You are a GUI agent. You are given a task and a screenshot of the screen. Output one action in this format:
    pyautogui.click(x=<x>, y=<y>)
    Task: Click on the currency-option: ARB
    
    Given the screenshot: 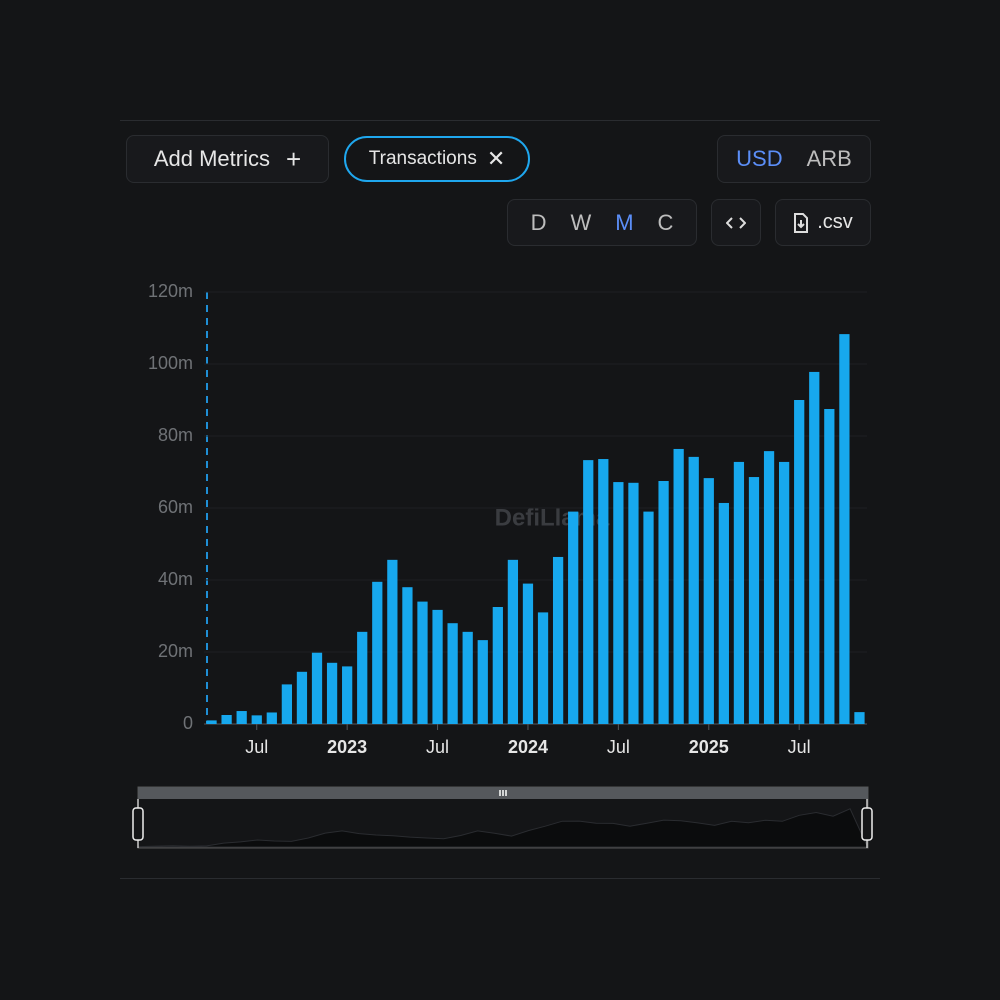 What is the action you would take?
    pyautogui.click(x=829, y=158)
    